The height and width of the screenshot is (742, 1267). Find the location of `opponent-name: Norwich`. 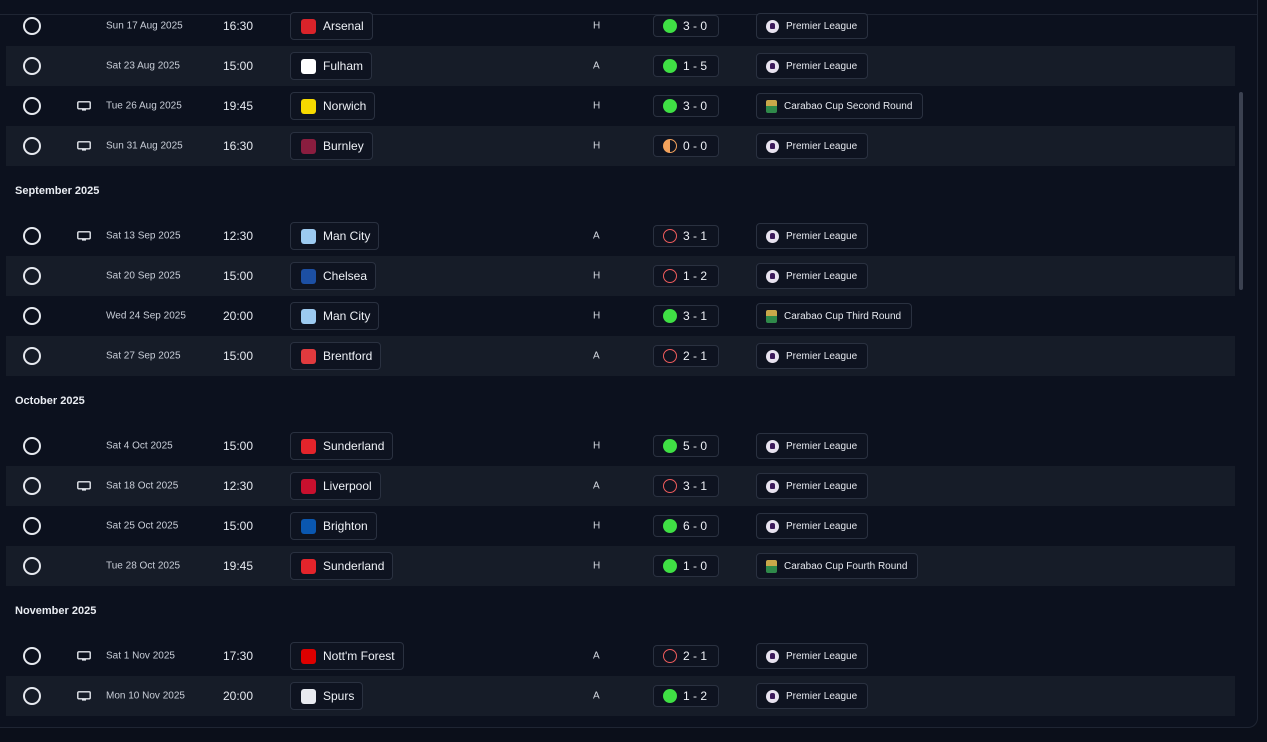

opponent-name: Norwich is located at coordinates (345, 106).